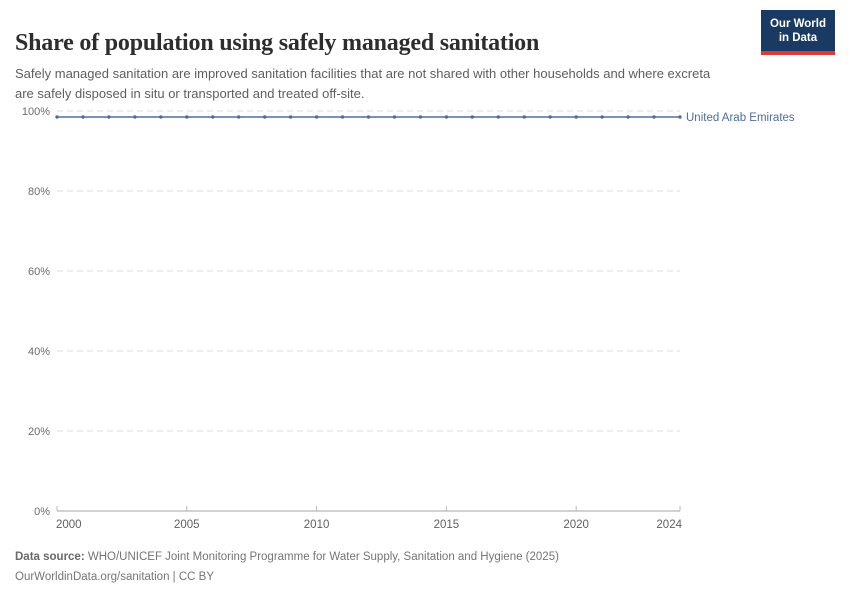  Describe the element at coordinates (42, 512) in the screenshot. I see `y-tick-label: 0%` at that location.